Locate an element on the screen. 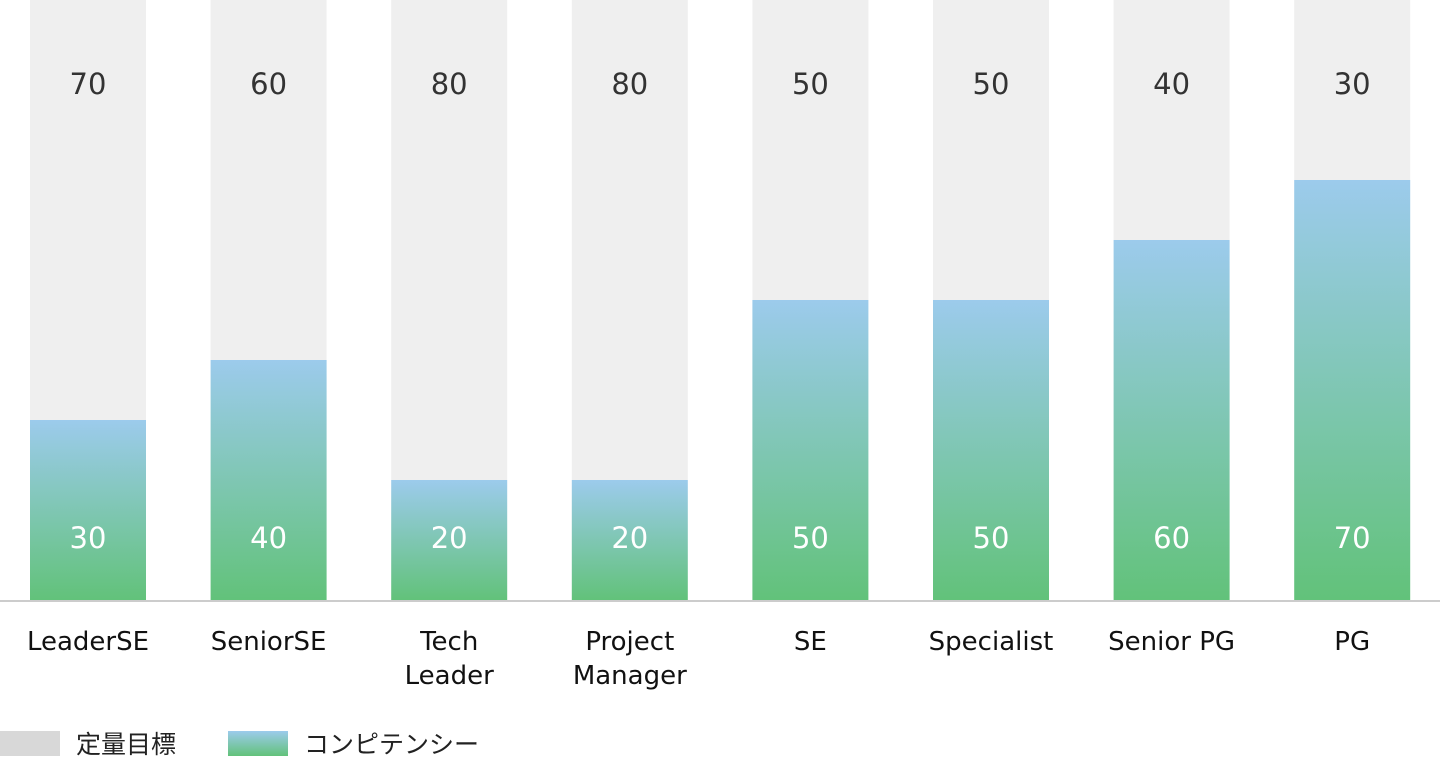 This screenshot has height=764, width=1440. category-label: Manager is located at coordinates (630, 676).